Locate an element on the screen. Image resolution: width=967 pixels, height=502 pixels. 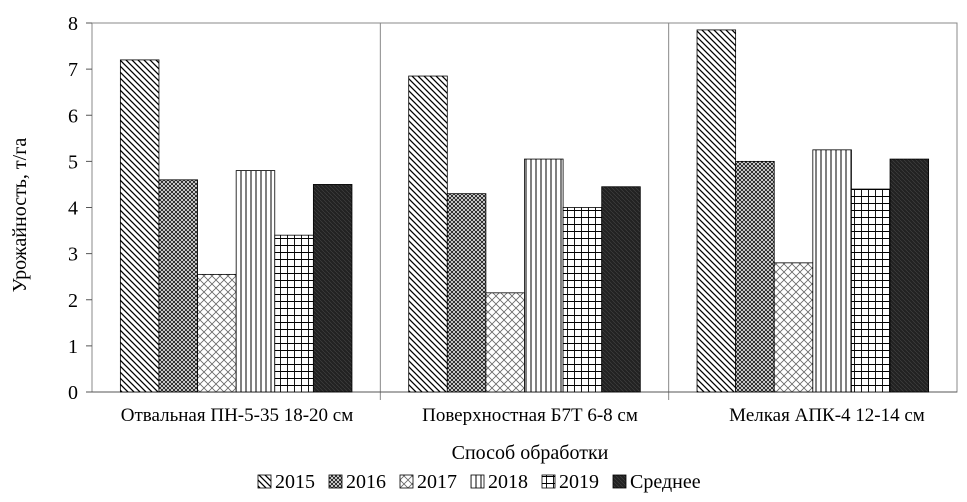
legend-swatch-2017 is located at coordinates (406, 481).